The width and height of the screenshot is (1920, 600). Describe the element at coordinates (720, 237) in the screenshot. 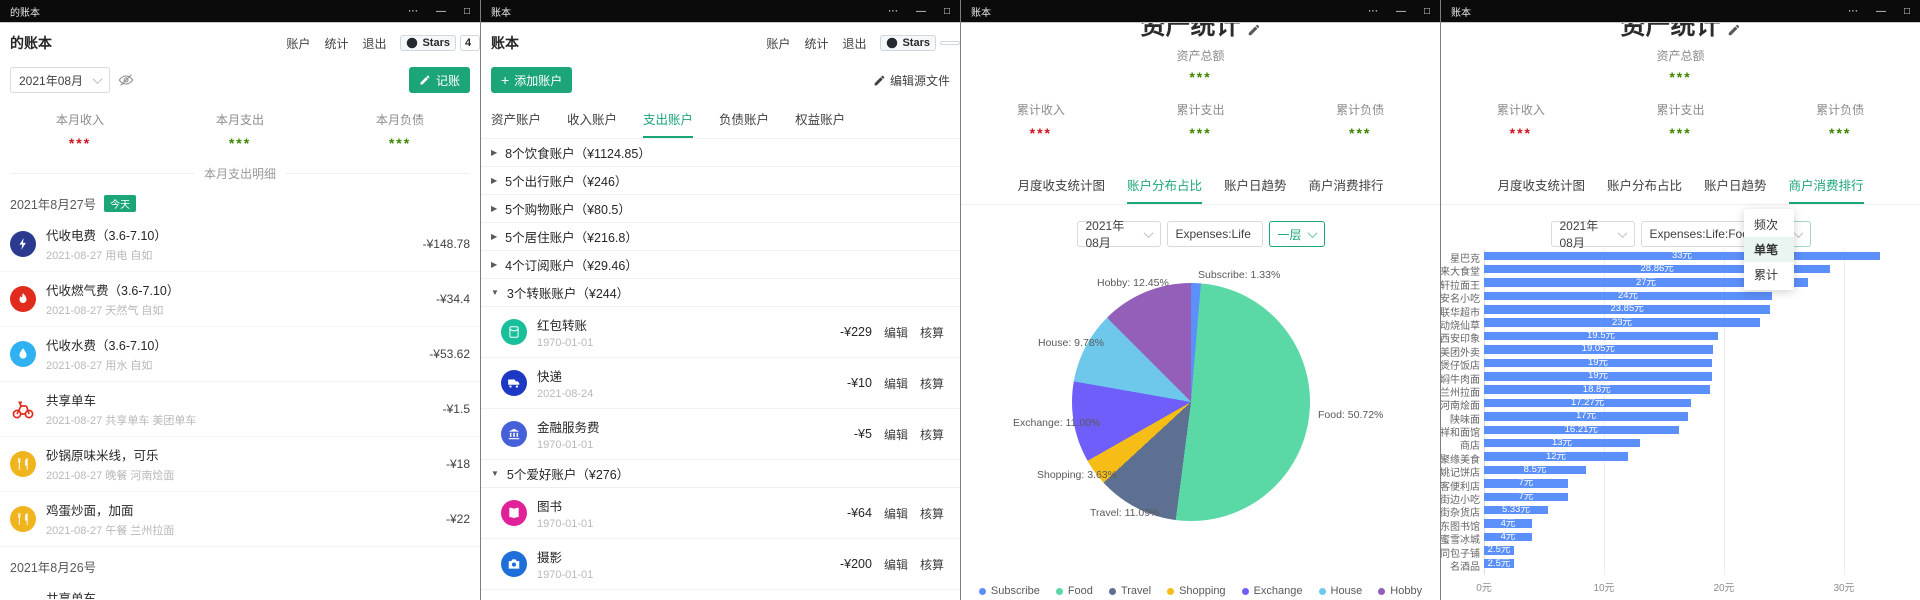

I see `account-group-collapsed: ▶ 5个居住账户（¥216.8）` at that location.